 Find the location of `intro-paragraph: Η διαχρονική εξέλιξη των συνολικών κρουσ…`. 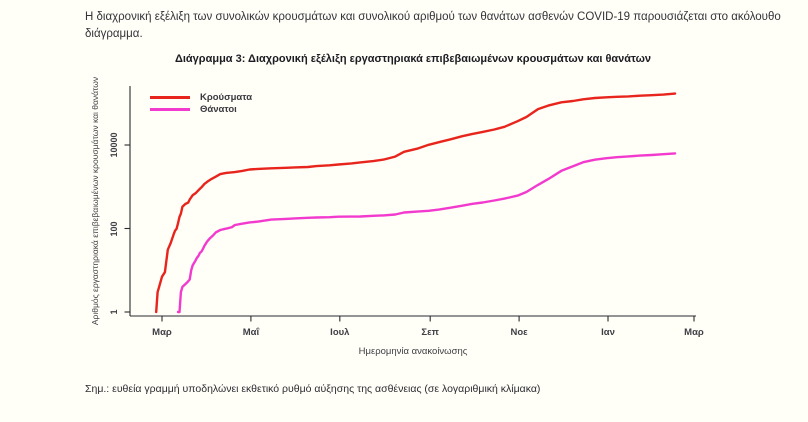

intro-paragraph: Η διαχρονική εξέλιξη των συνολικών κρουσ… is located at coordinates (433, 25).